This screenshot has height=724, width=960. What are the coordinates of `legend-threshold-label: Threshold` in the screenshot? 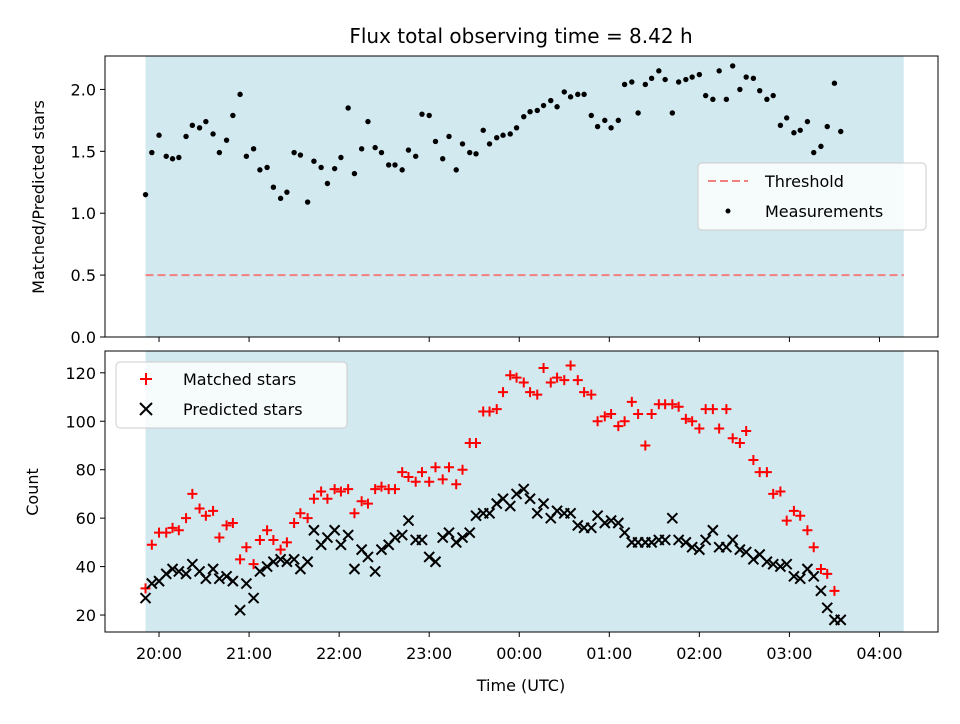 It's located at (804, 181).